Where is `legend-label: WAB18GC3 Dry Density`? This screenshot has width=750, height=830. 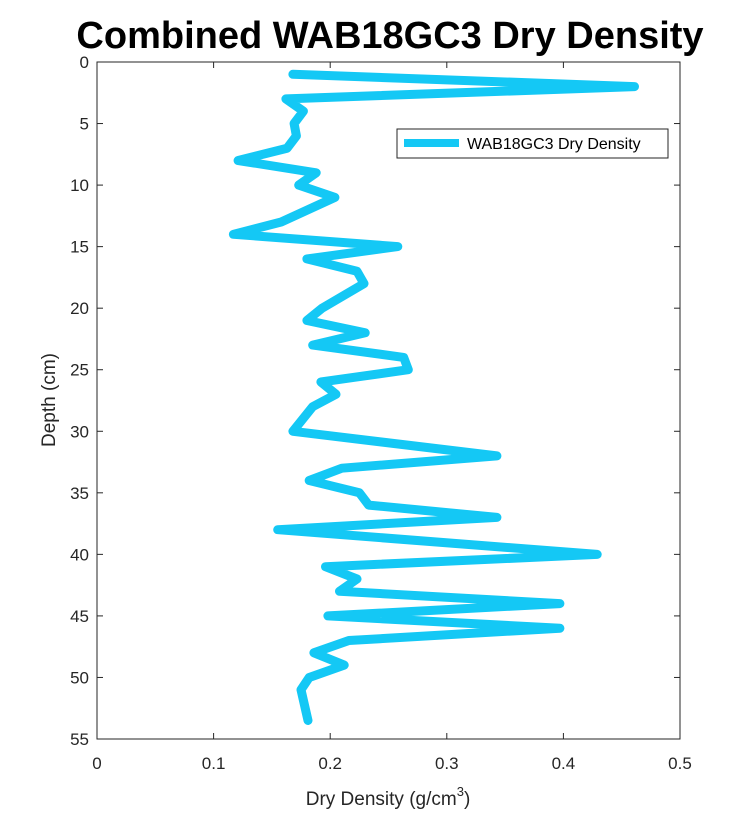 legend-label: WAB18GC3 Dry Density is located at coordinates (554, 144).